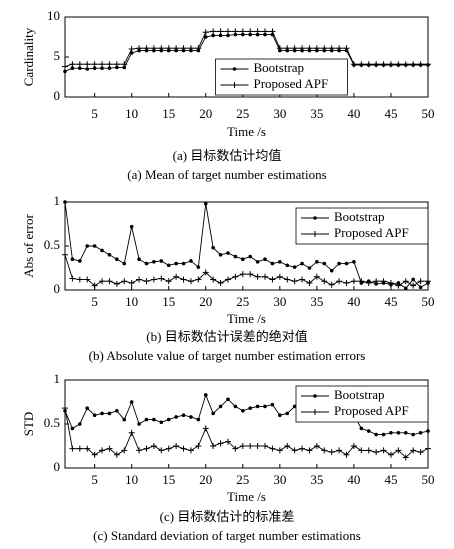  I want to click on x-tick-label: 45, so click(390, 301).